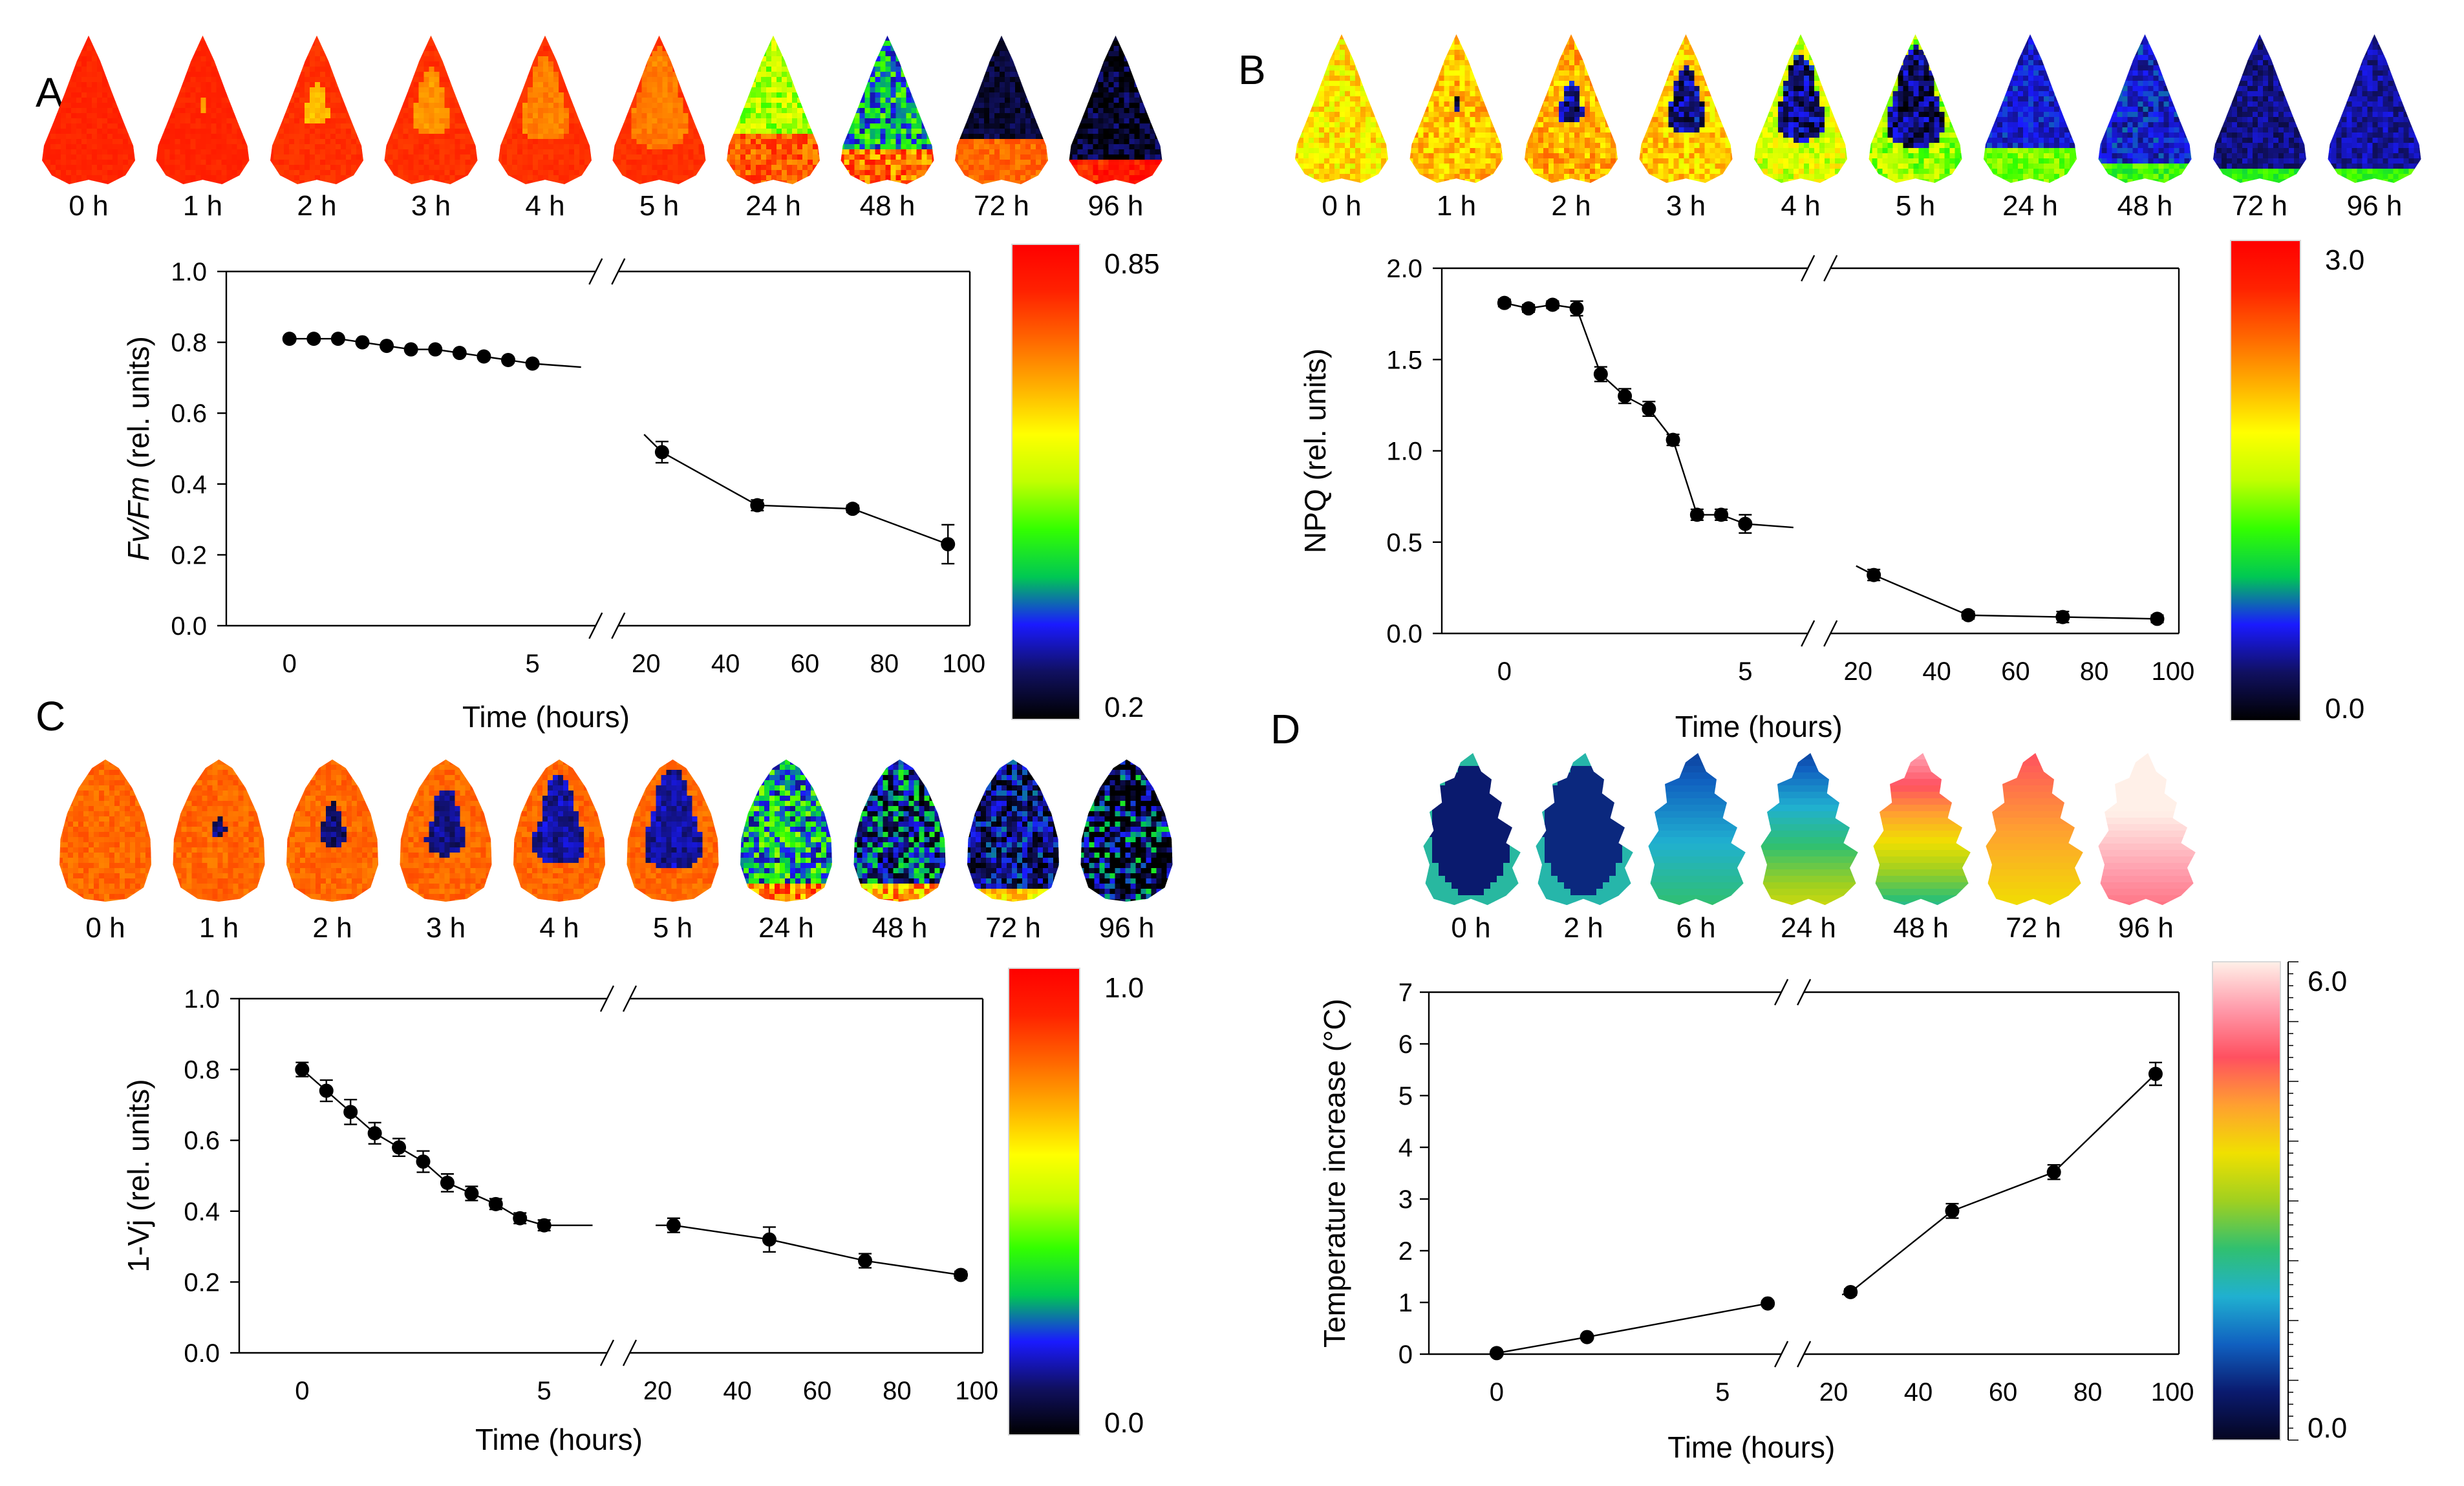 The image size is (2464, 1486). Describe the element at coordinates (2344, 709) in the screenshot. I see `colorbar-min-label: 0.0` at that location.